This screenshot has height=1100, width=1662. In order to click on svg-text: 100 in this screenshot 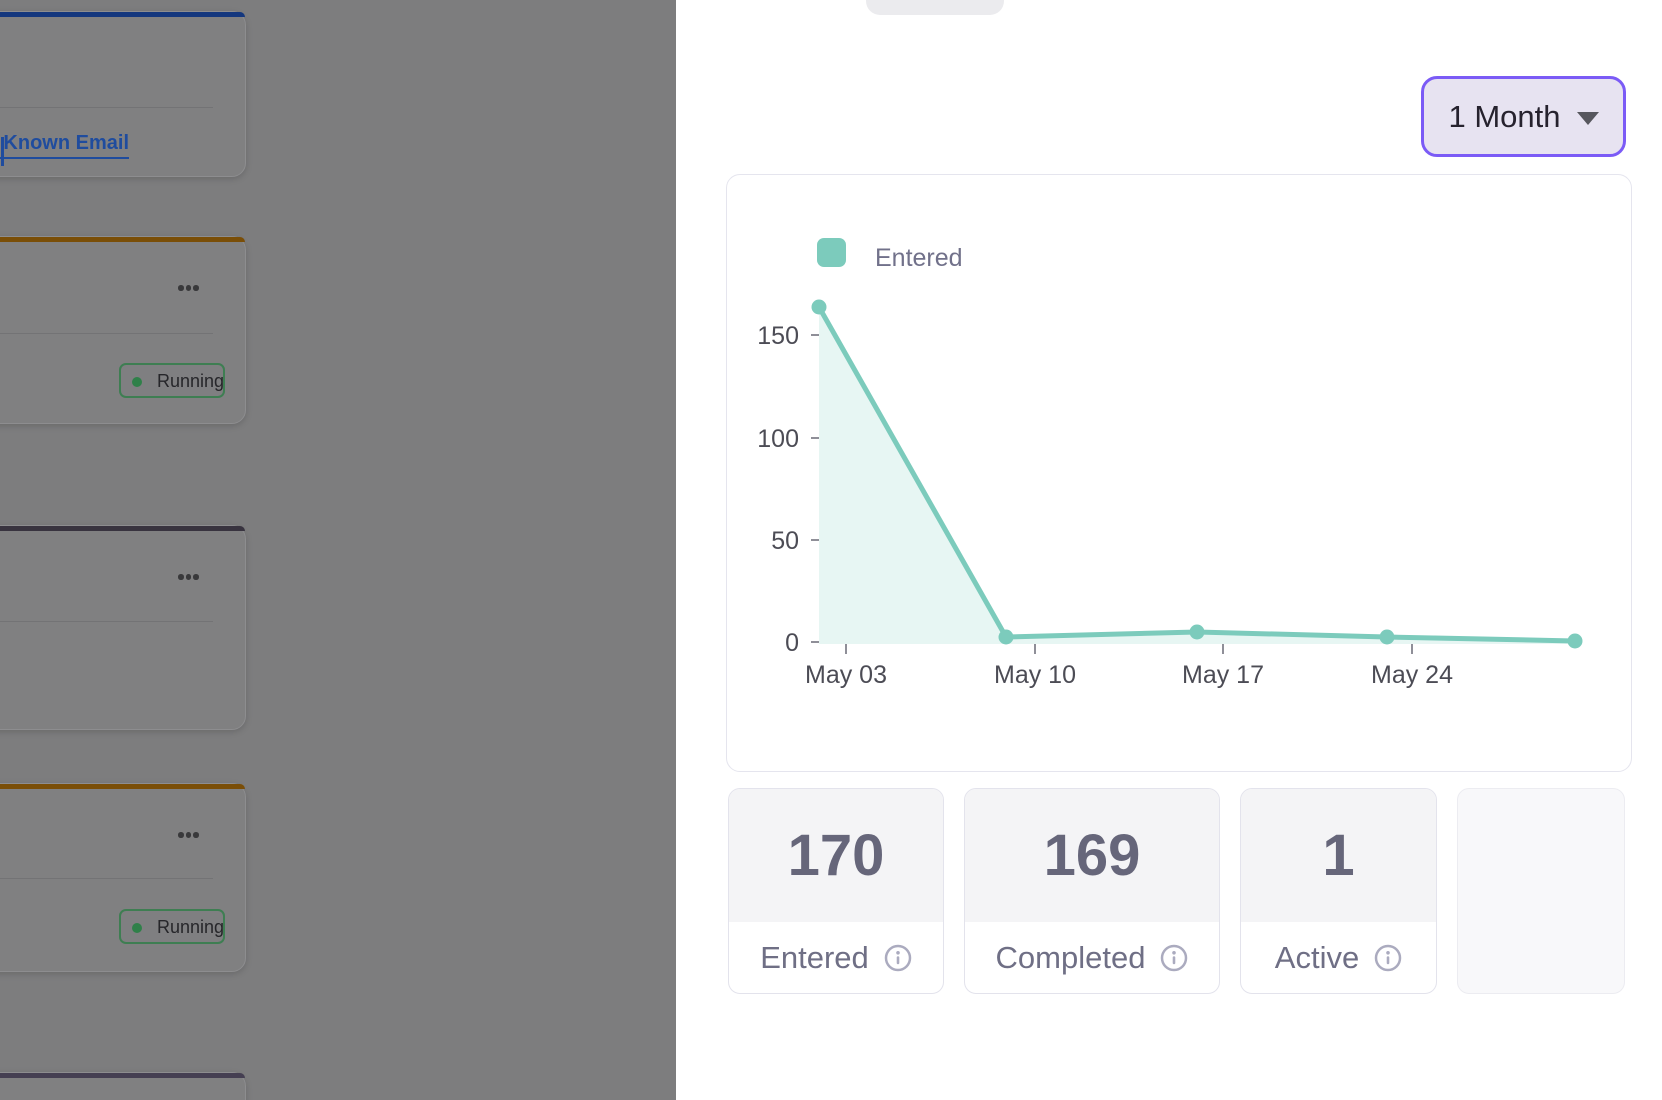, I will do `click(778, 439)`.